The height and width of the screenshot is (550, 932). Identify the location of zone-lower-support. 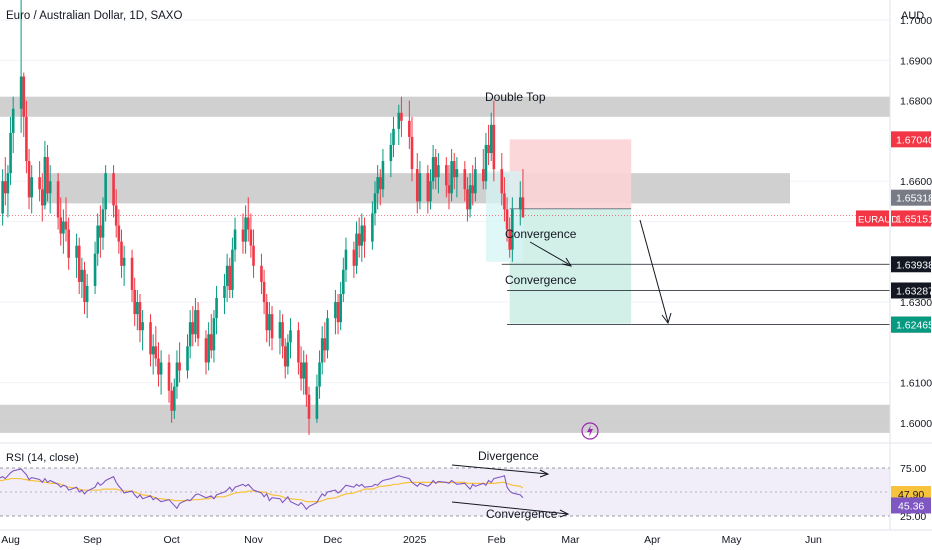
(445, 418).